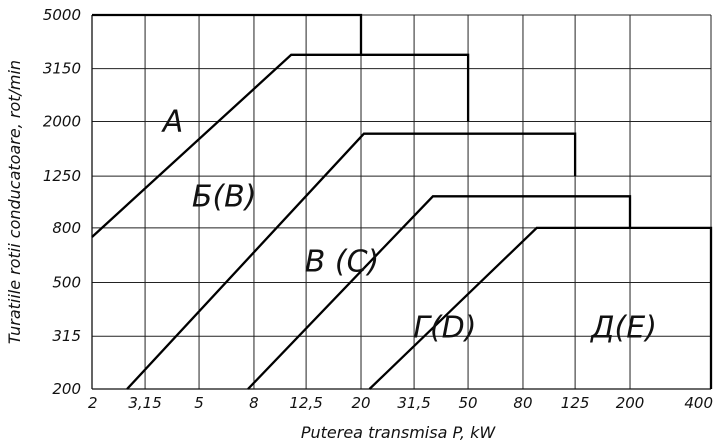 The width and height of the screenshot is (726, 444). What do you see at coordinates (575, 403) in the screenshot?
I see `x-tick-label-9: 125` at bounding box center [575, 403].